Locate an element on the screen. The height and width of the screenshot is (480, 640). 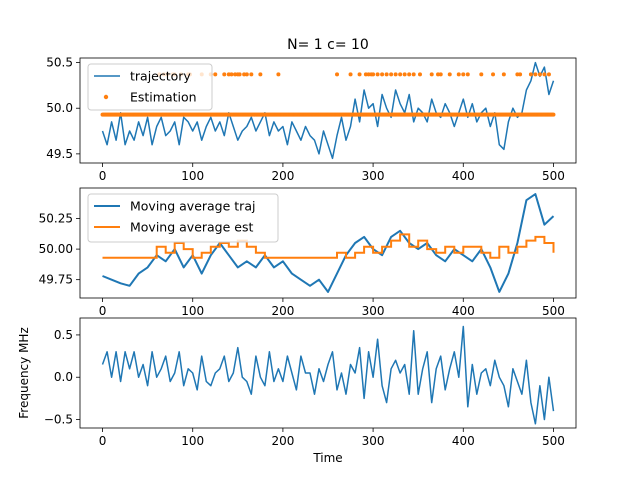
legend-label: Moving average traj is located at coordinates (192, 206).